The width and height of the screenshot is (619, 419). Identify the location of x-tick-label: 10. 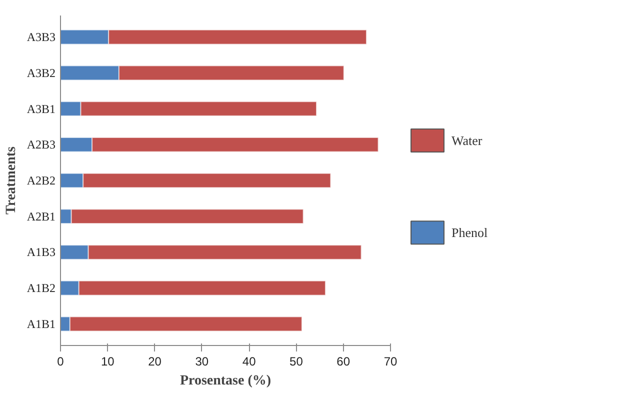
(107, 361).